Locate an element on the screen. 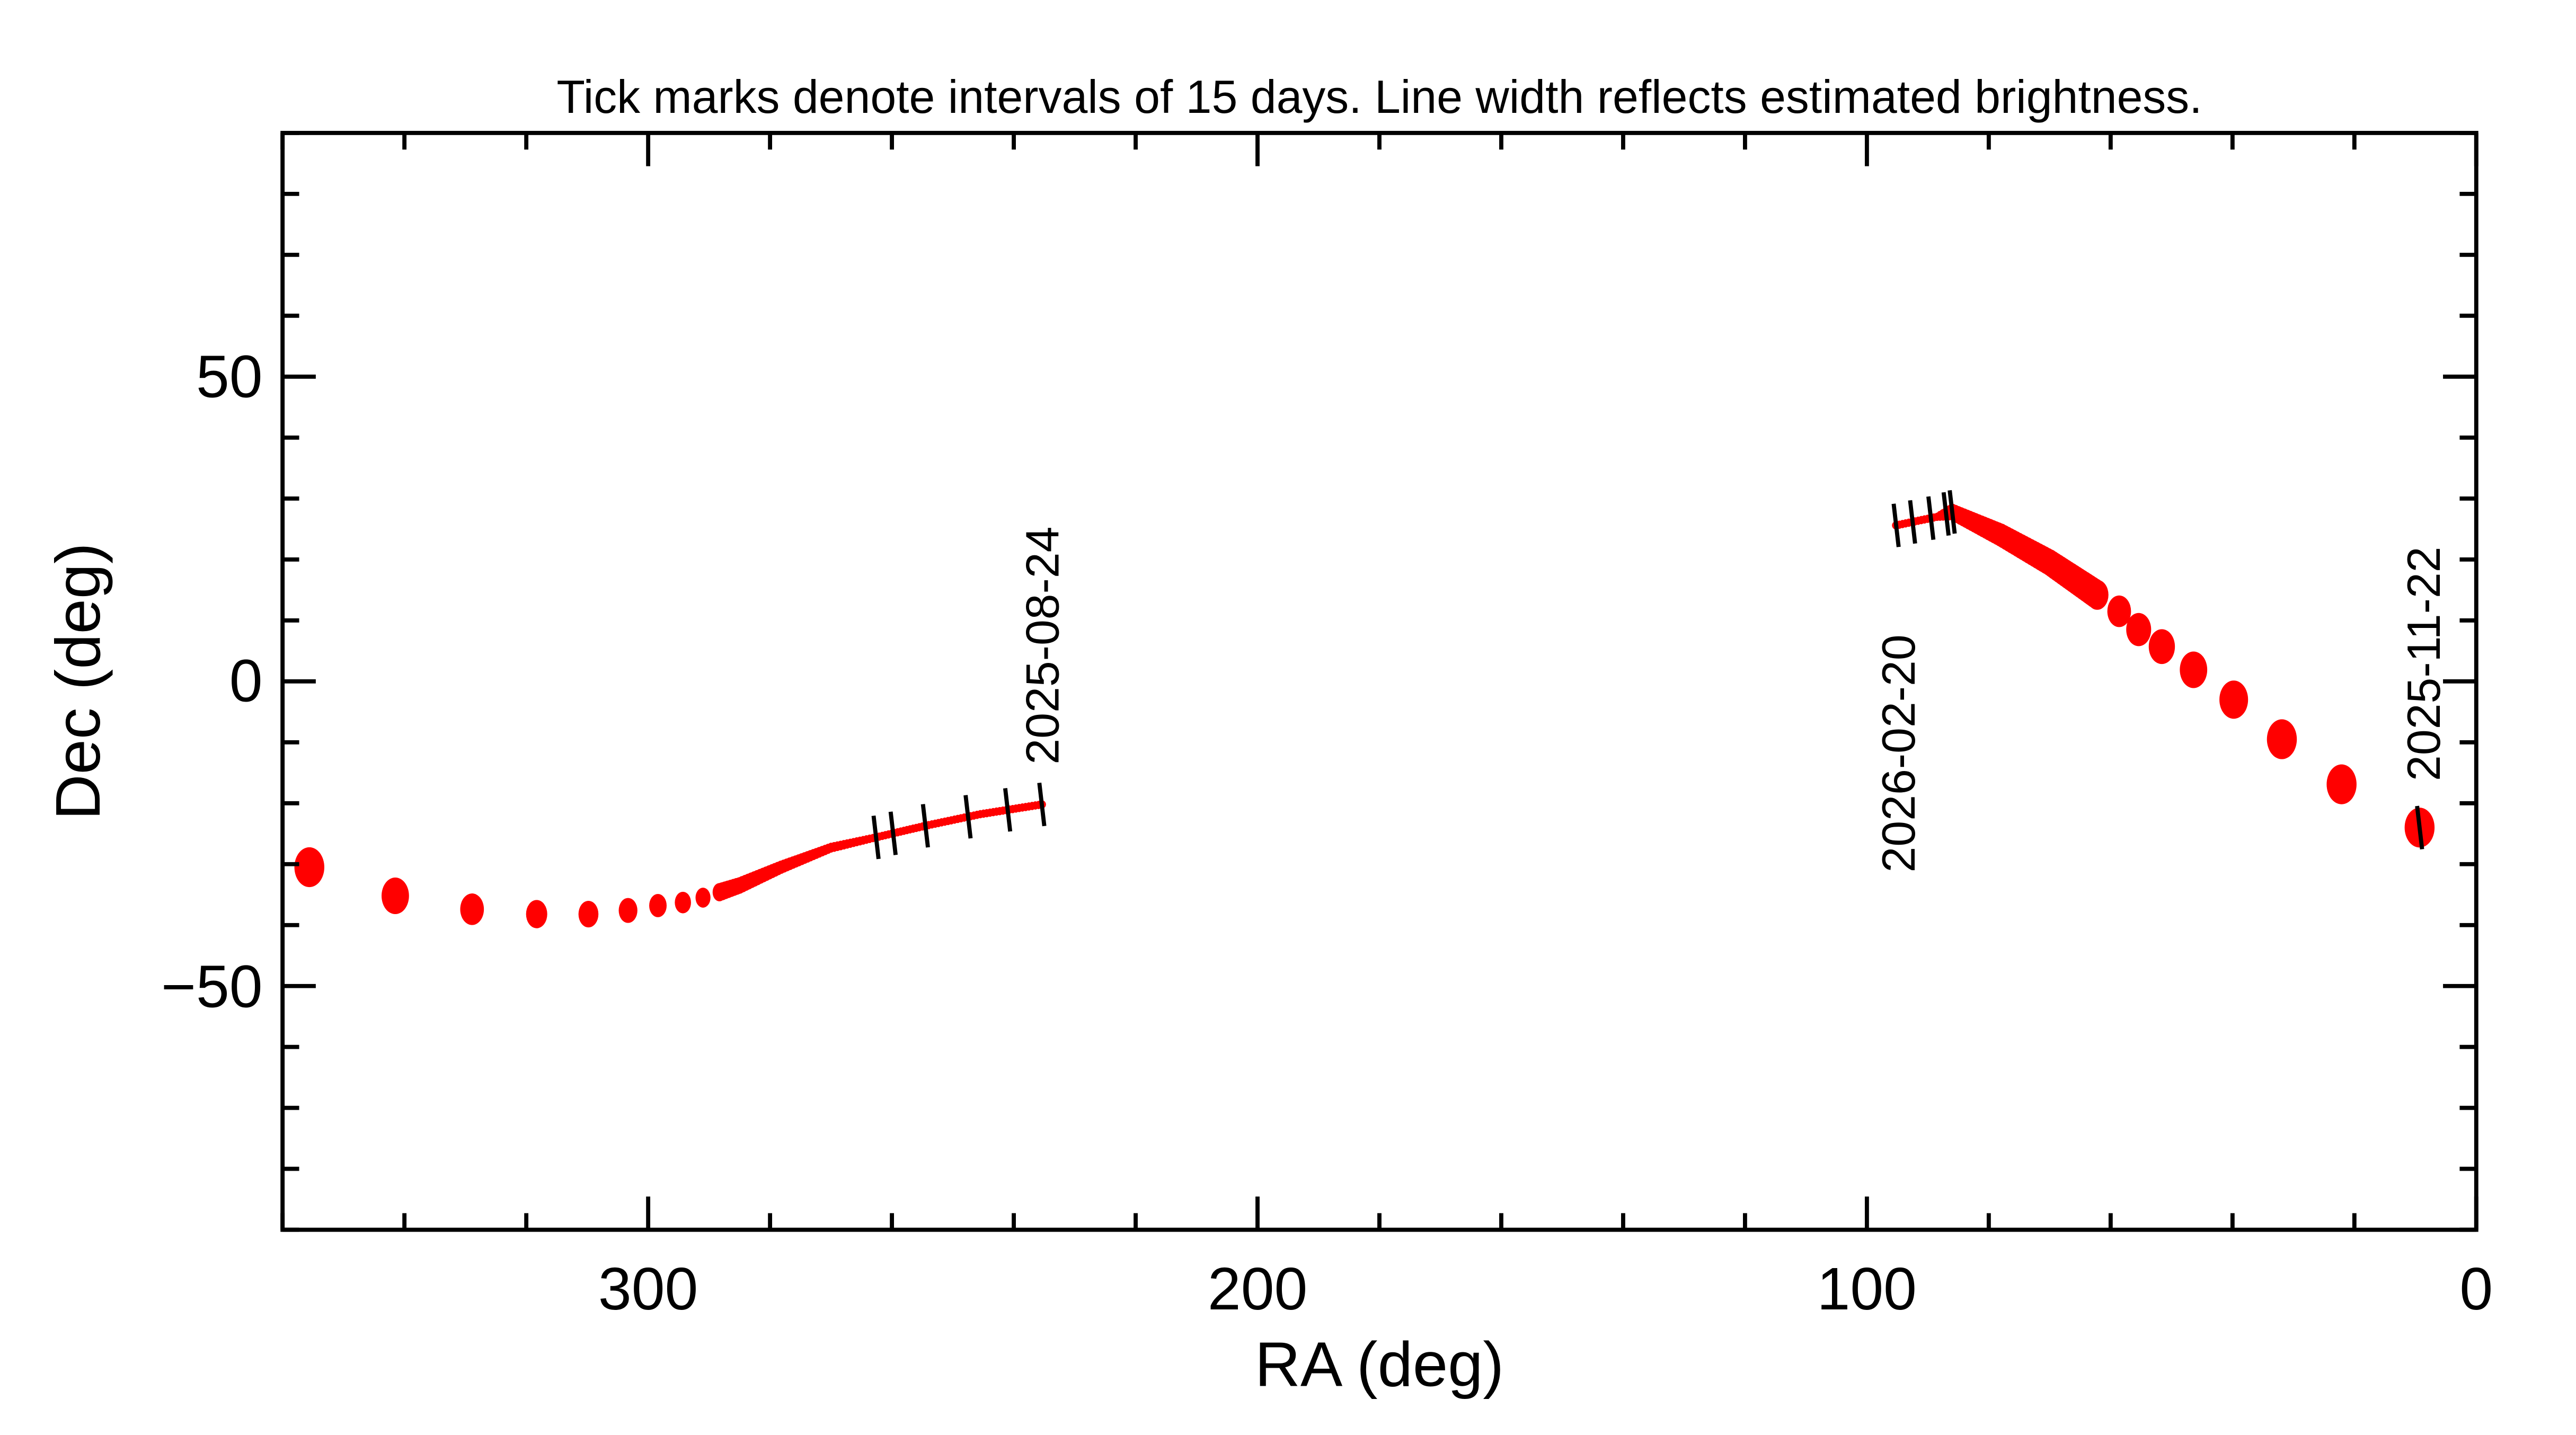  y-tick-label: 0 is located at coordinates (246, 680).